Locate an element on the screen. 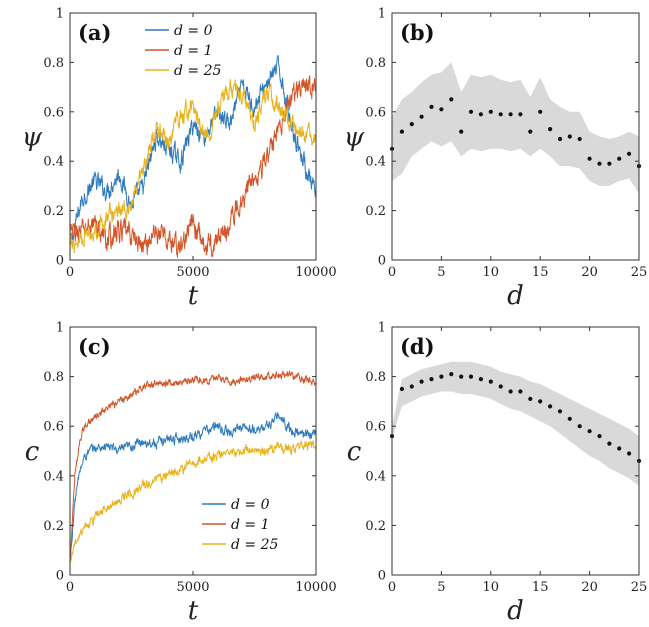 This screenshot has width=649, height=627. panel-label: (c) is located at coordinates (94, 346).